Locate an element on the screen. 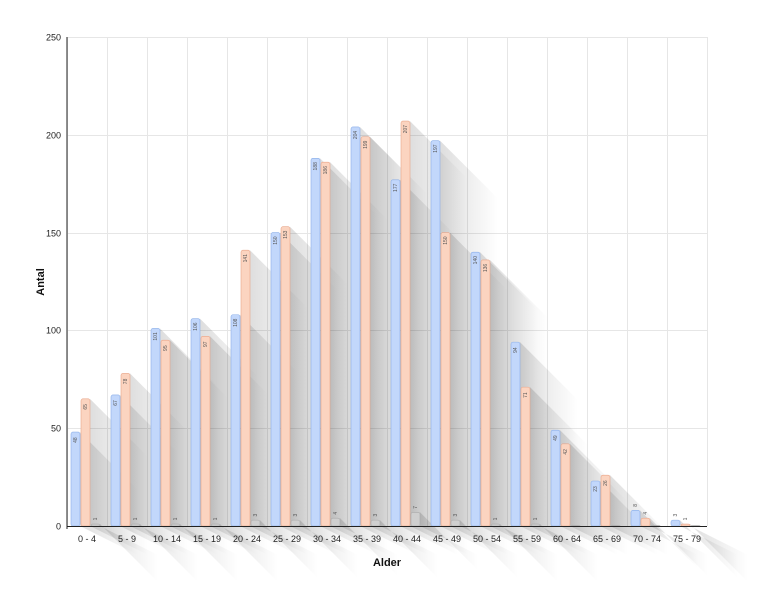  y-tick-label: 50 is located at coordinates (56, 429).